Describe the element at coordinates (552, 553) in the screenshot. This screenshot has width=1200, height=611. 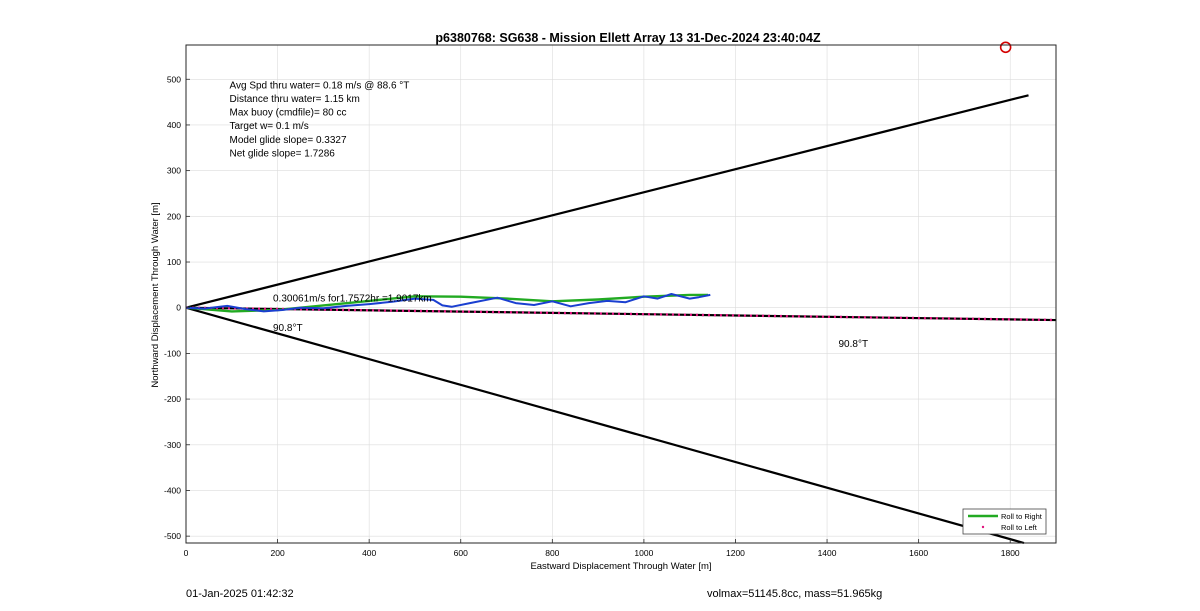
I see `x-tick-label: 800` at that location.